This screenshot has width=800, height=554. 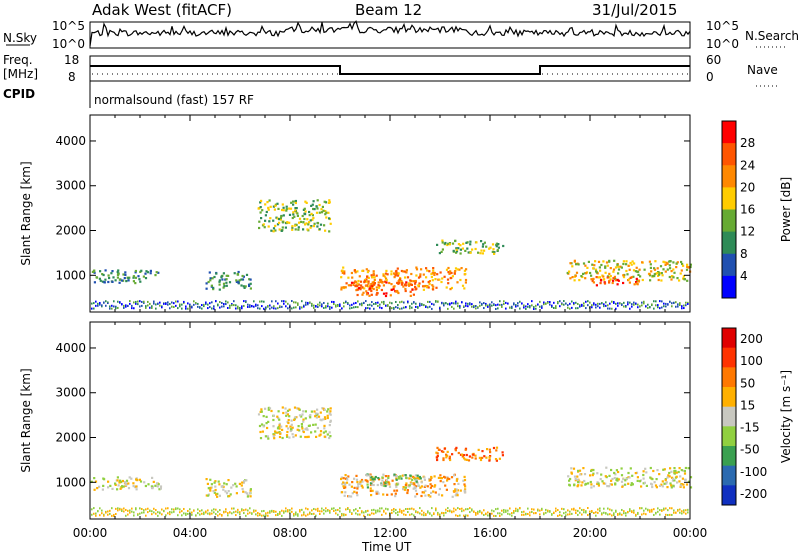 I want to click on cpid-value: normalsound (fast) 157 RF, so click(x=174, y=100).